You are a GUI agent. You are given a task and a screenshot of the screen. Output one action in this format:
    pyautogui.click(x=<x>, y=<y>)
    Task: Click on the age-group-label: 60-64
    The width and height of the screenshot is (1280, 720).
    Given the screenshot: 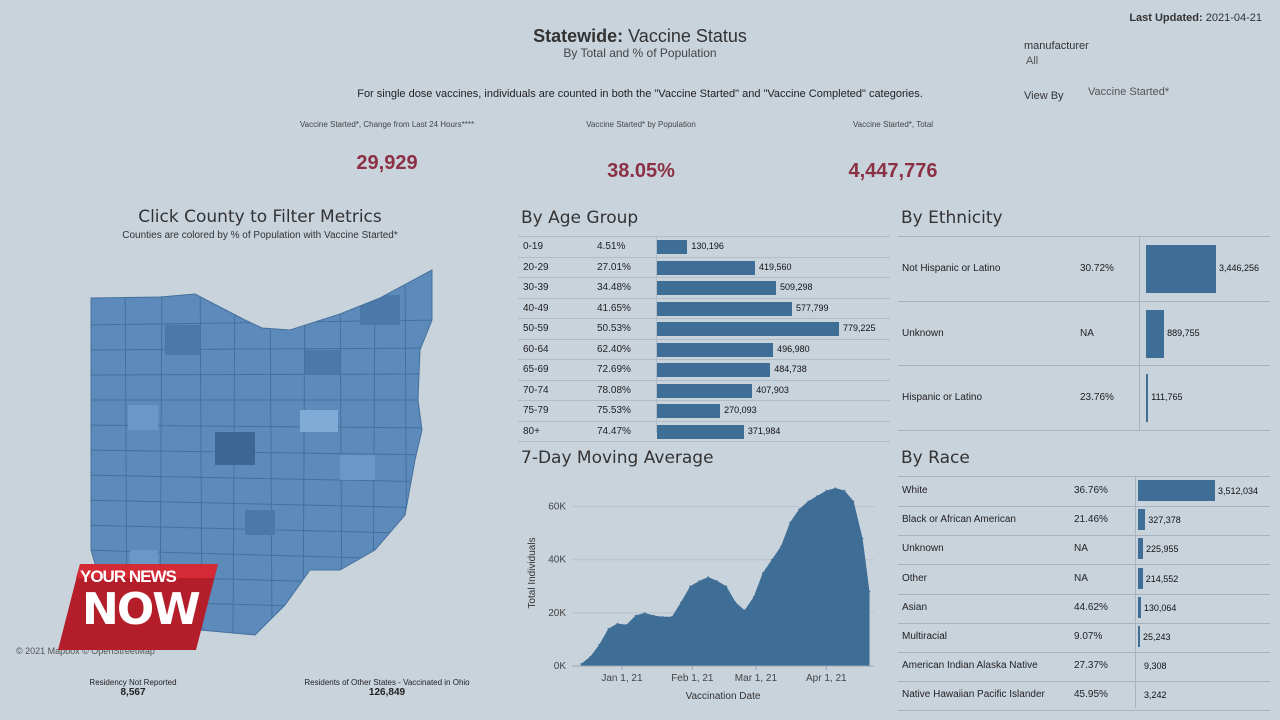 What is the action you would take?
    pyautogui.click(x=536, y=349)
    